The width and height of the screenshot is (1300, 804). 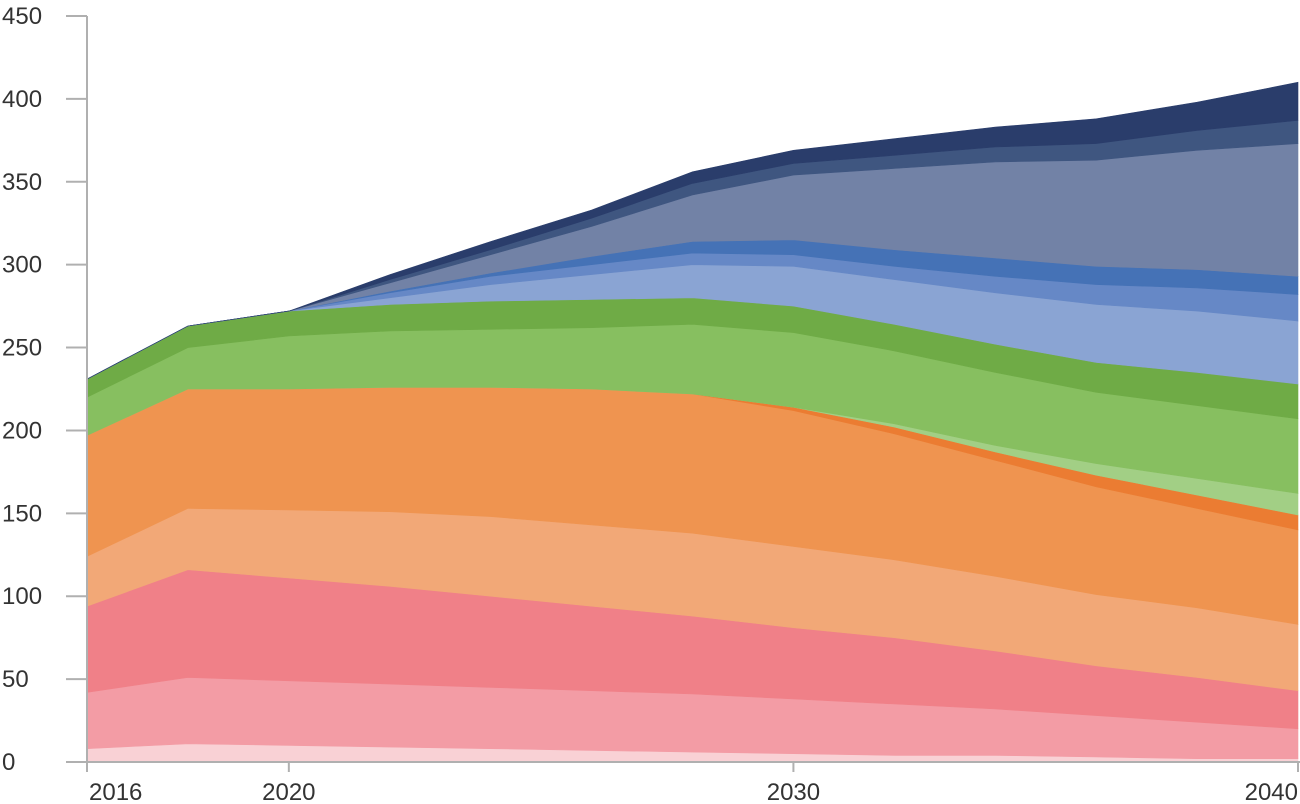 I want to click on x-tick-label: 2020, so click(x=288, y=791).